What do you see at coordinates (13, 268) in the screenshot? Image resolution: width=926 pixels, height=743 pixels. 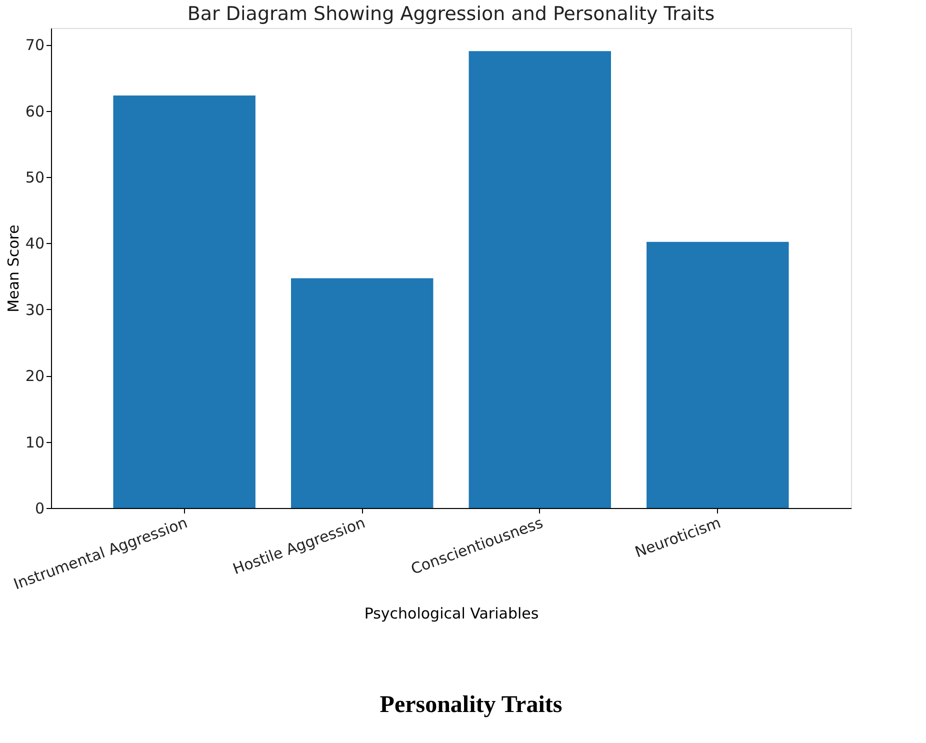 I see `y-axis-title: Mean Score` at bounding box center [13, 268].